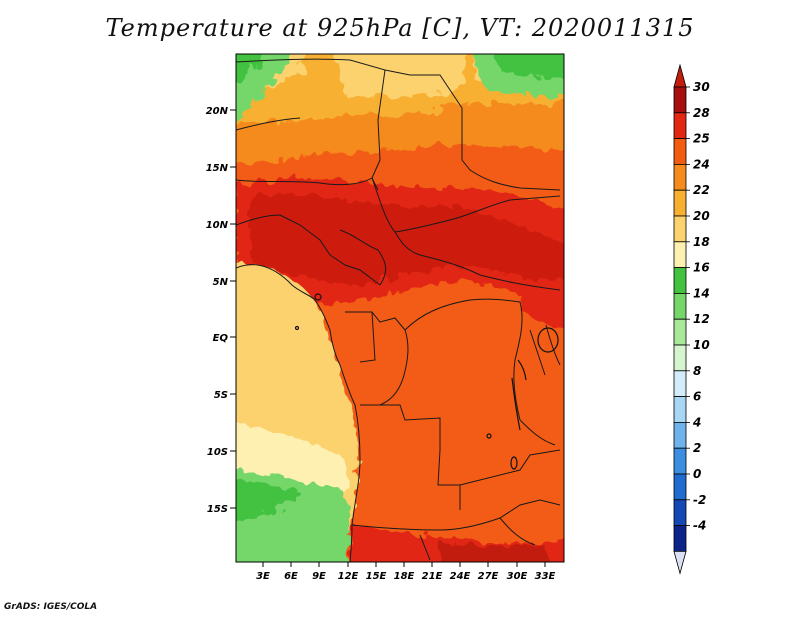 The height and width of the screenshot is (618, 800). I want to click on lat-label: 15S, so click(217, 509).